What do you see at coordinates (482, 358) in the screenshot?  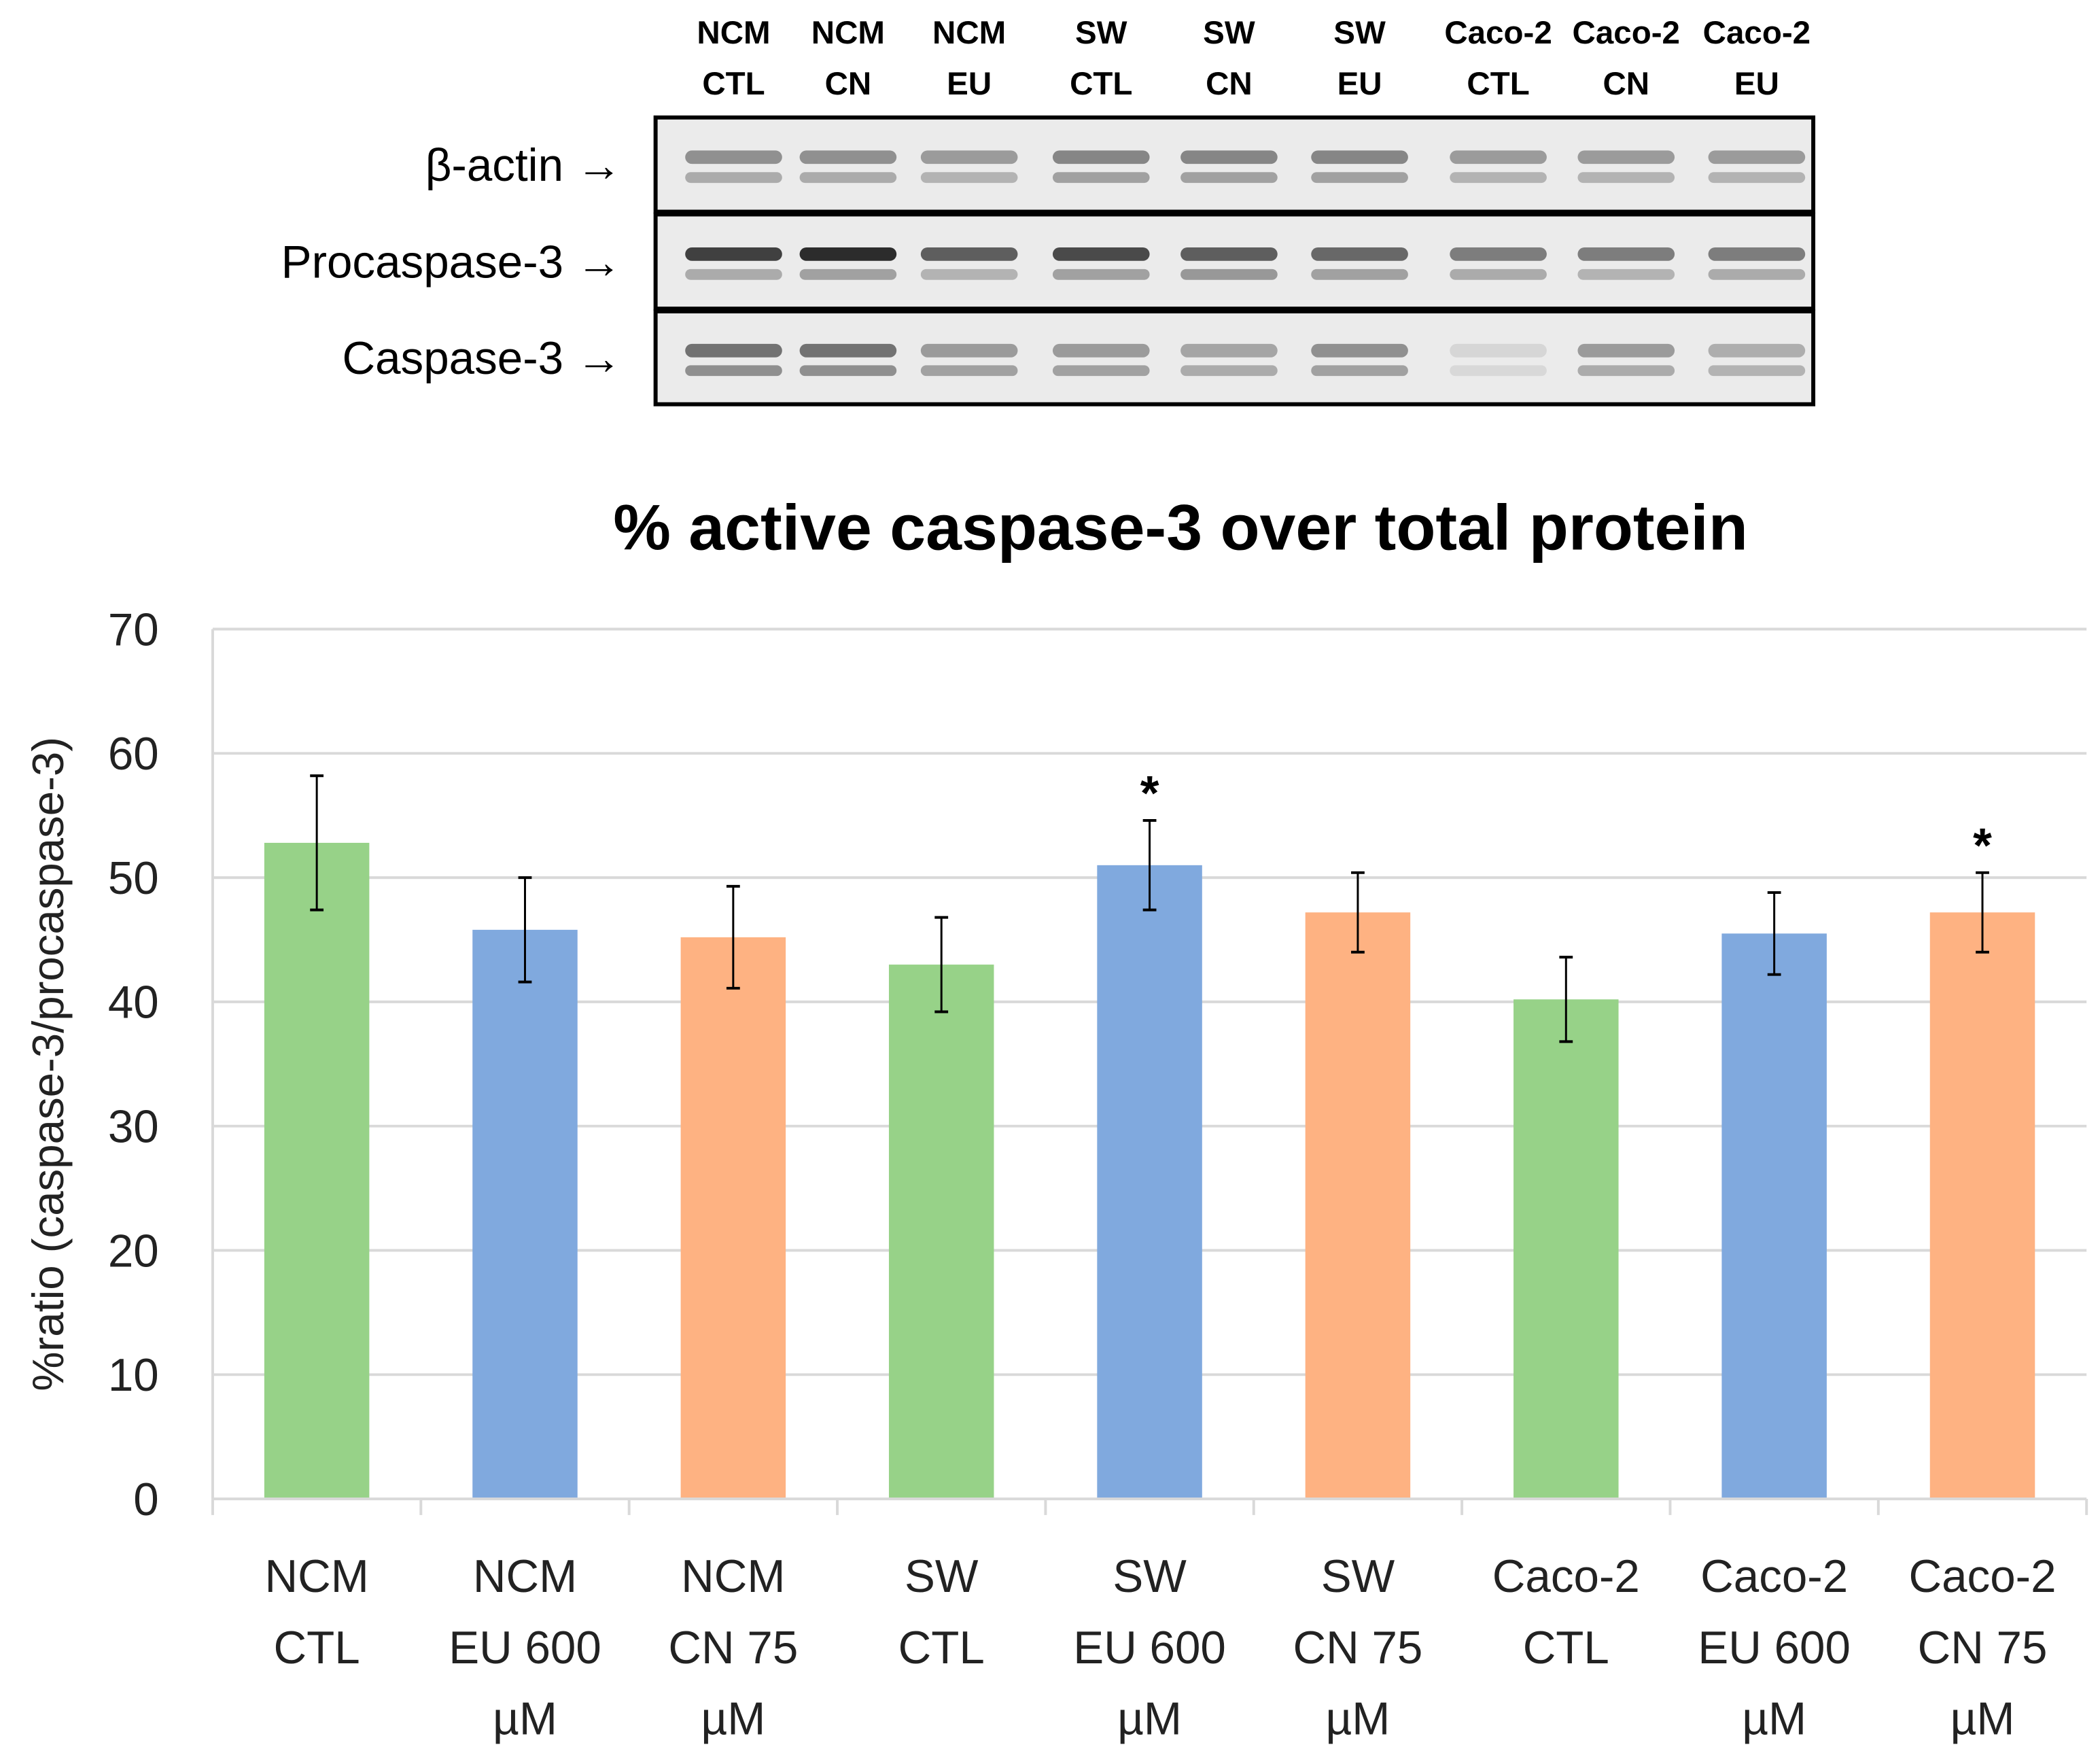 I see `blot-row-label: Caspase-3 →` at bounding box center [482, 358].